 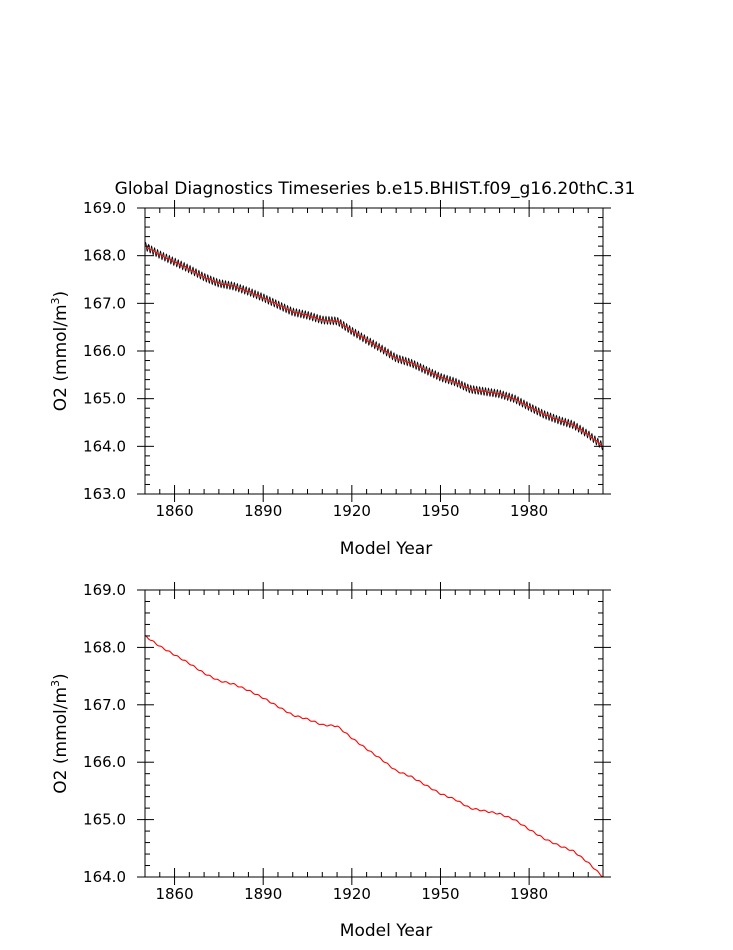 I want to click on plot-area, so click(x=374, y=346).